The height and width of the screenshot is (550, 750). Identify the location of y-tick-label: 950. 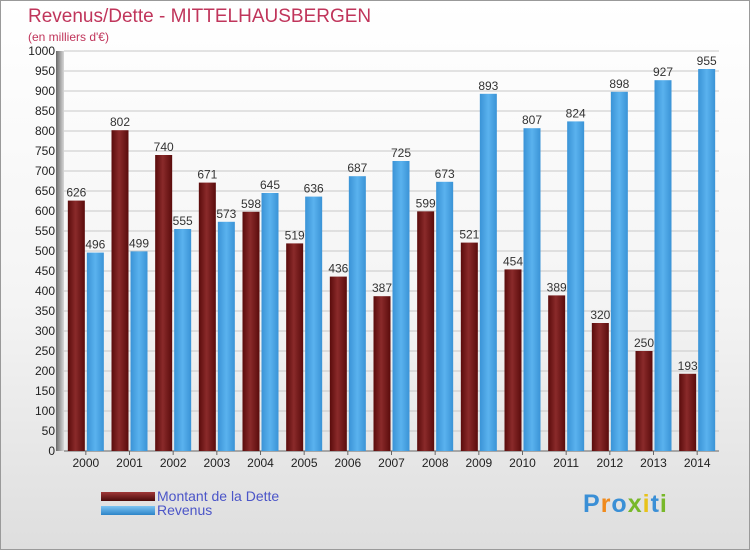
(45, 71).